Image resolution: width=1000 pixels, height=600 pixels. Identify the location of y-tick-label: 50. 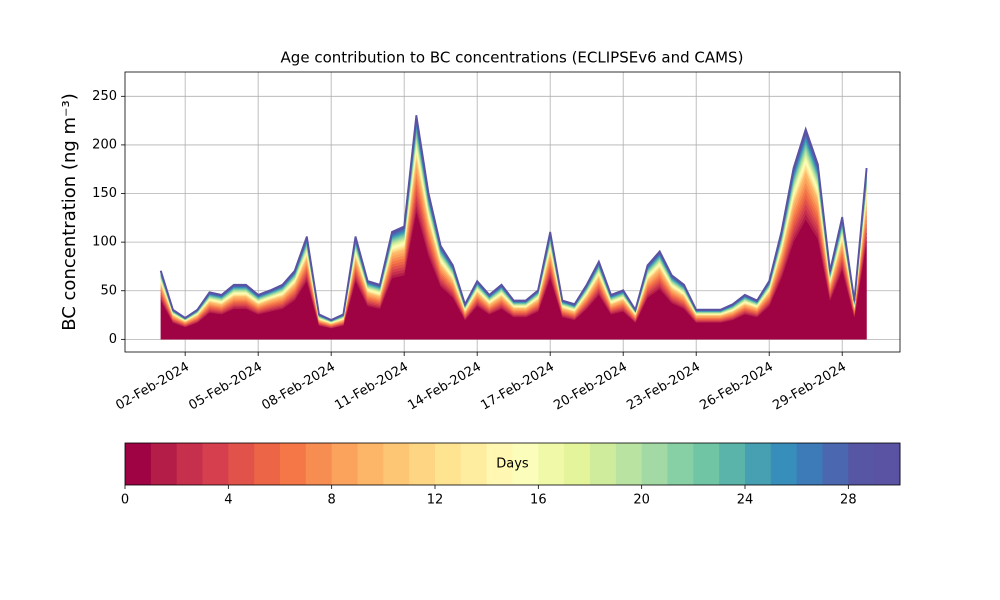
(108, 290).